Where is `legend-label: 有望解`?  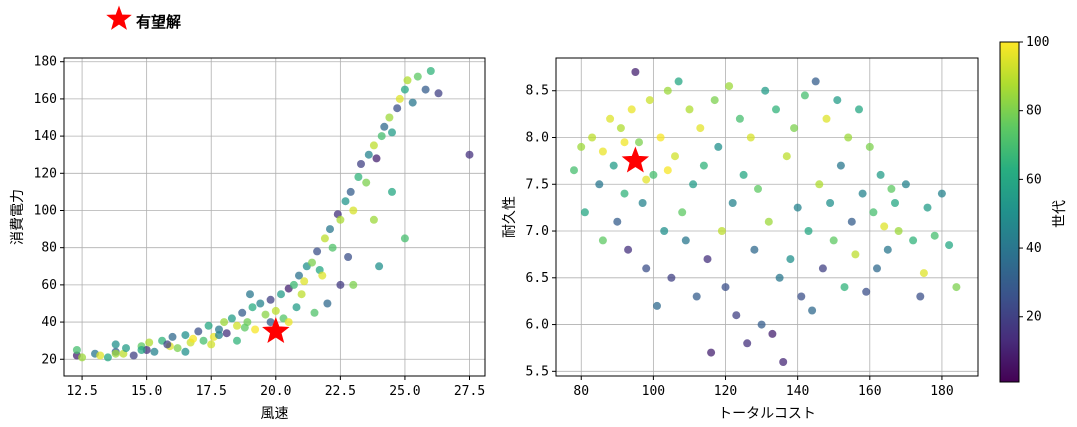 legend-label: 有望解 is located at coordinates (158, 22).